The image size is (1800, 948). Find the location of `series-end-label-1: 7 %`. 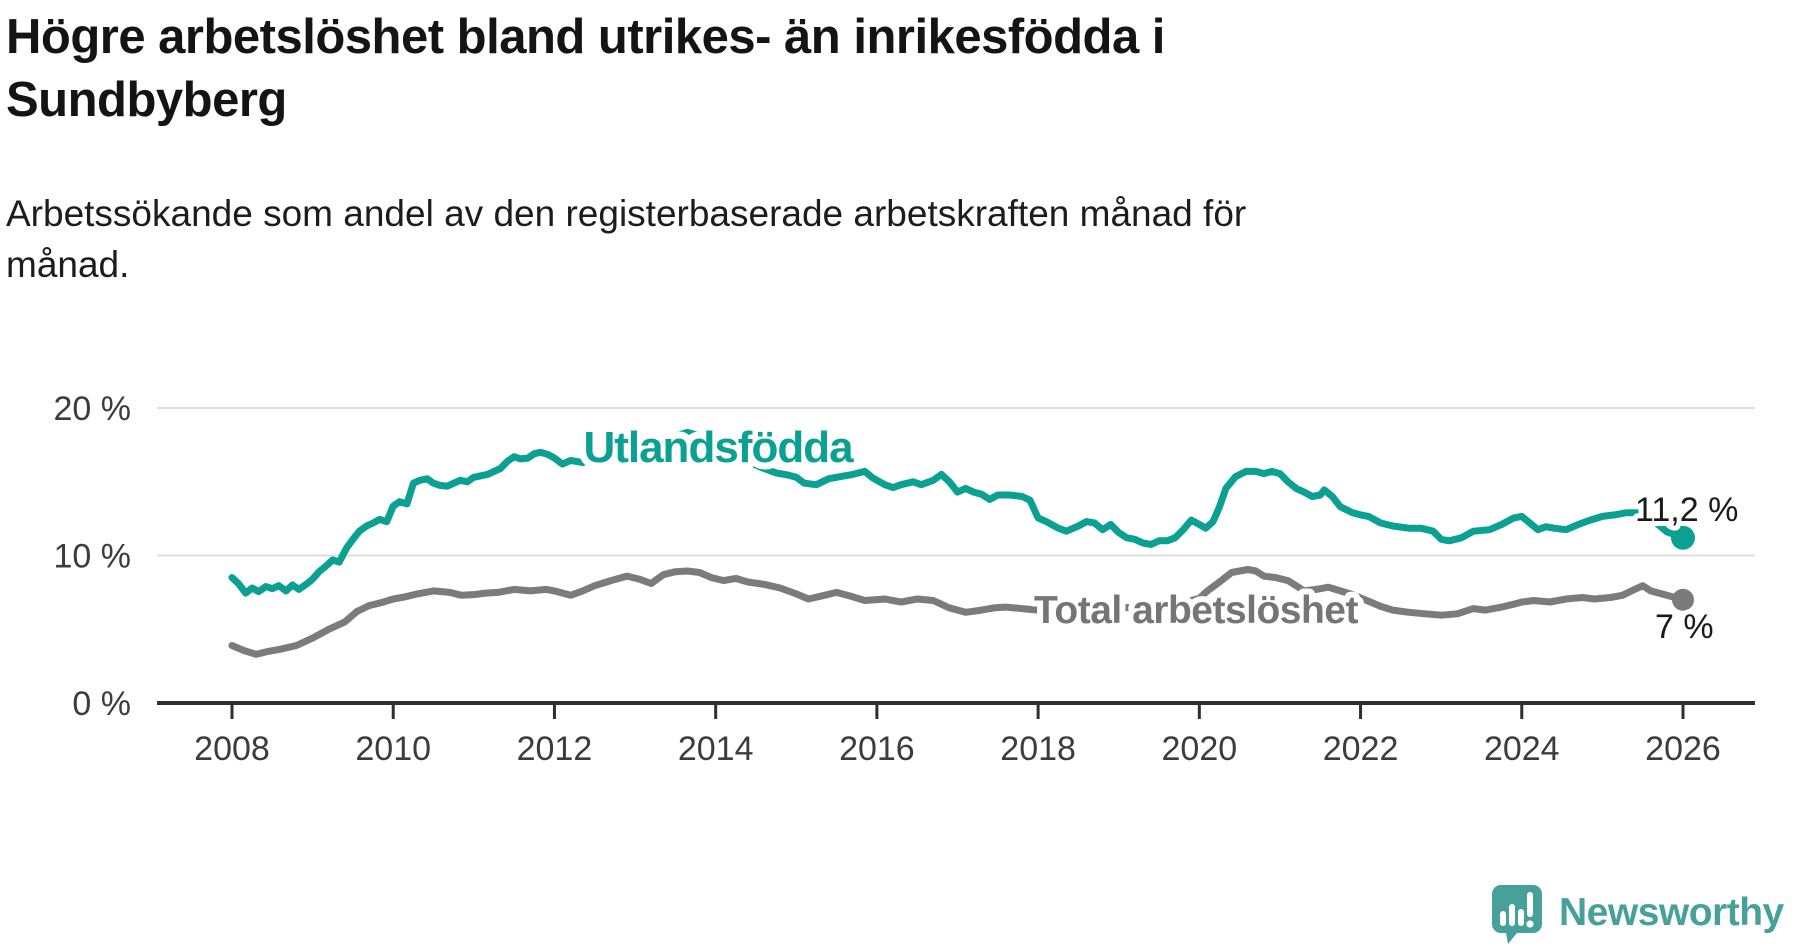

series-end-label-1: 7 % is located at coordinates (1684, 627).